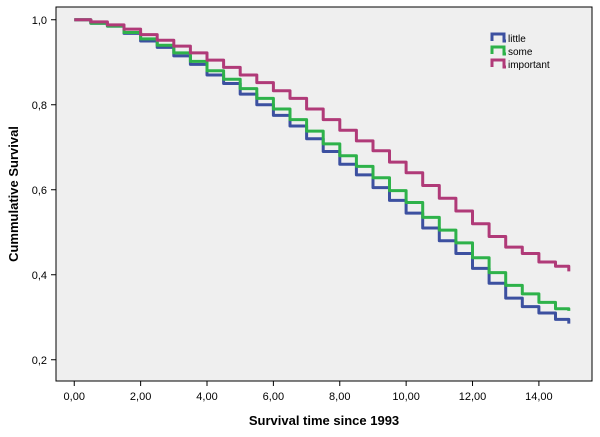 Image resolution: width=600 pixels, height=437 pixels. What do you see at coordinates (39, 21) in the screenshot?
I see `y-tick-label: 1,0` at bounding box center [39, 21].